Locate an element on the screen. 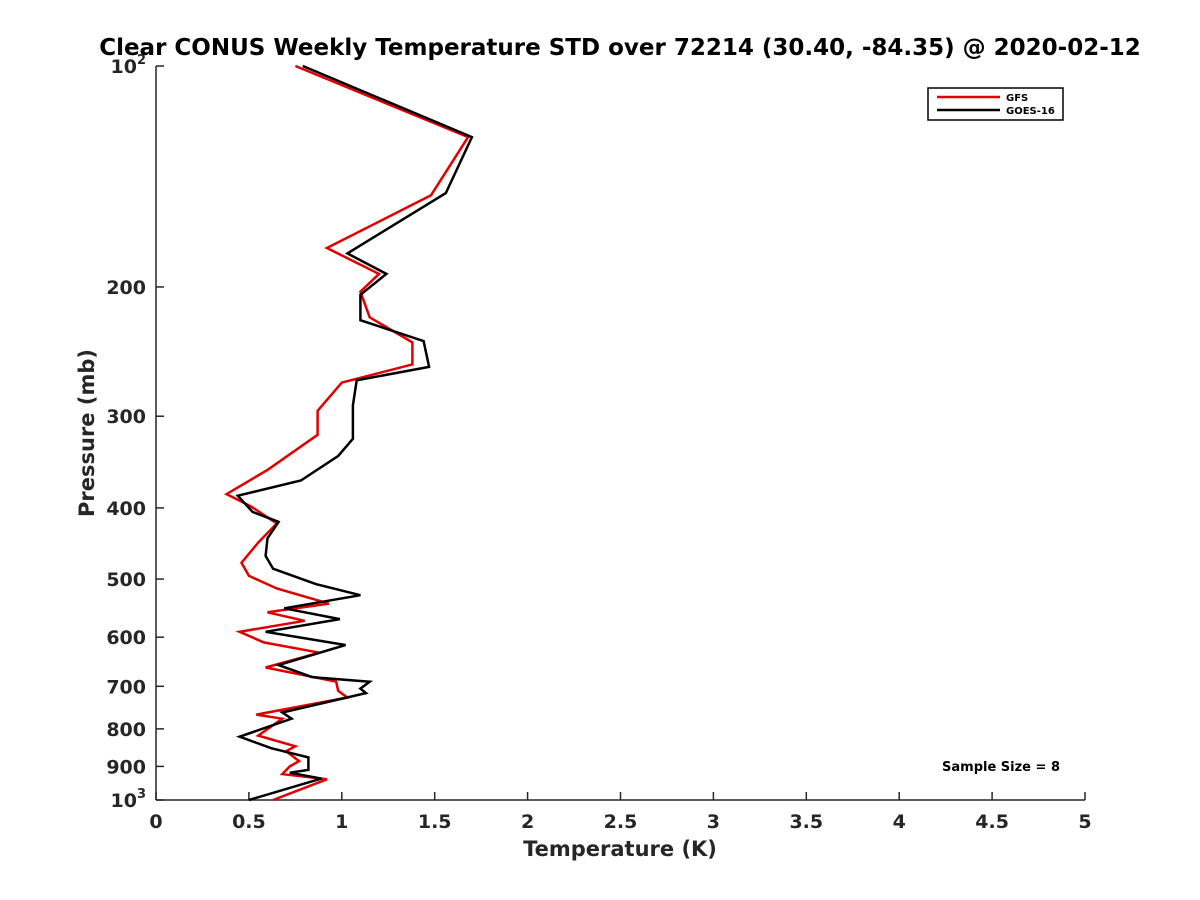 Image resolution: width=1200 pixels, height=900 pixels. y-axis-label: Pressure (mb) is located at coordinates (87, 433).